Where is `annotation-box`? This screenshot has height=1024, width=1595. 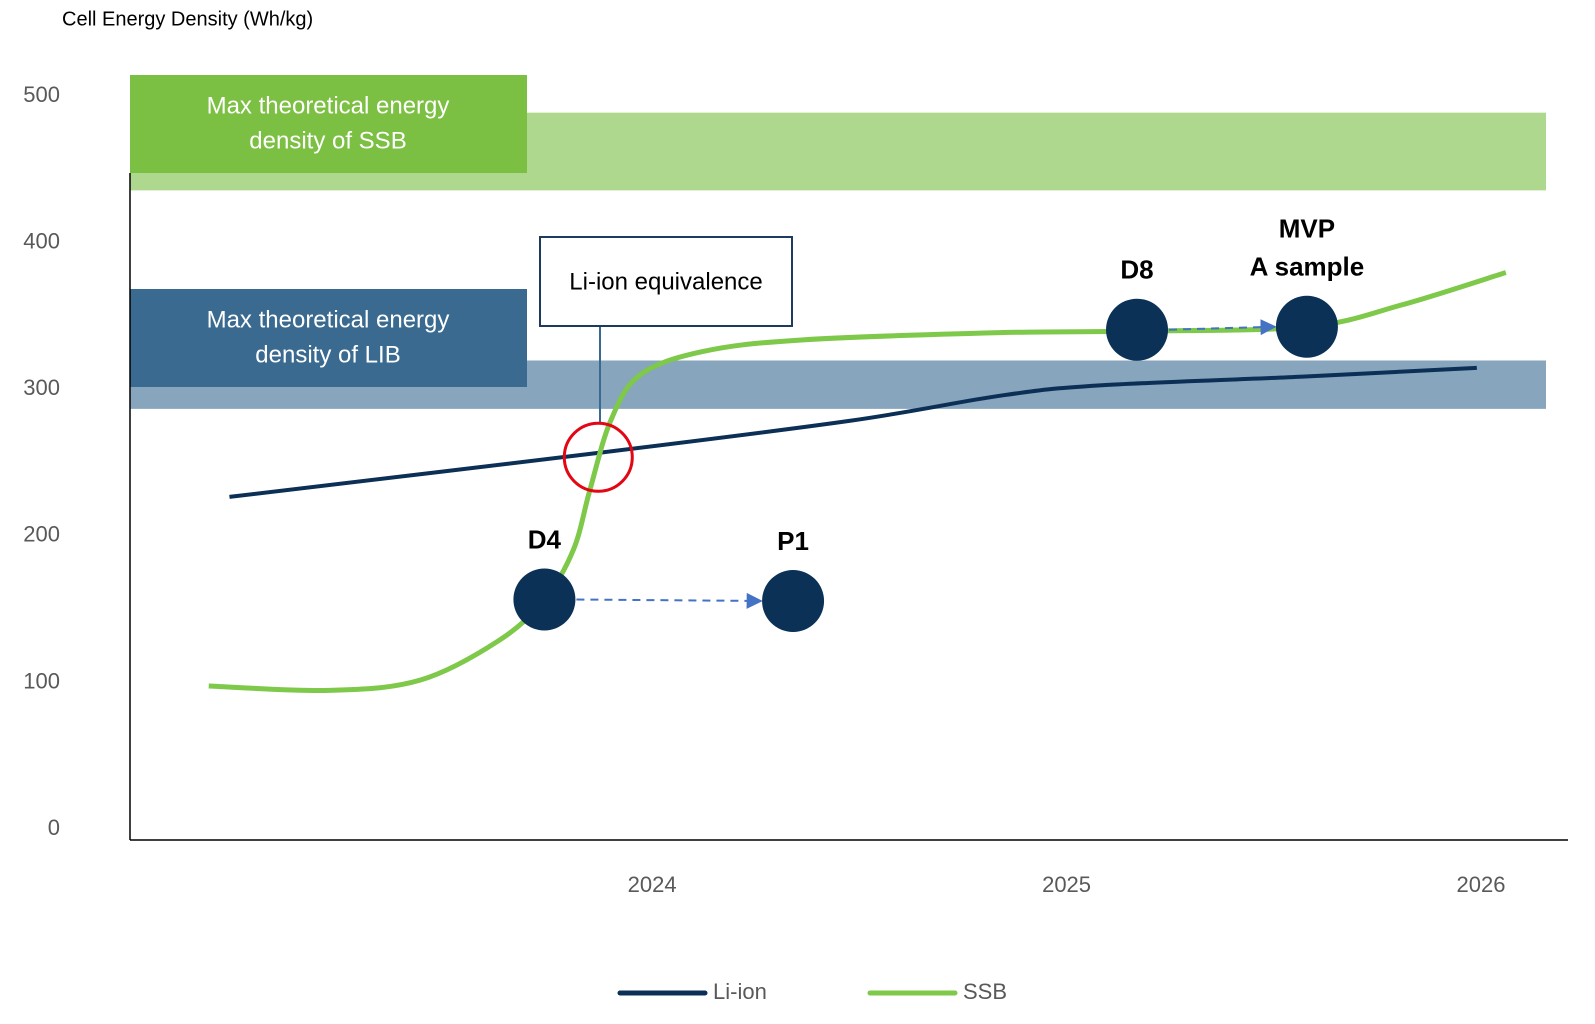
annotation-box is located at coordinates (666, 281).